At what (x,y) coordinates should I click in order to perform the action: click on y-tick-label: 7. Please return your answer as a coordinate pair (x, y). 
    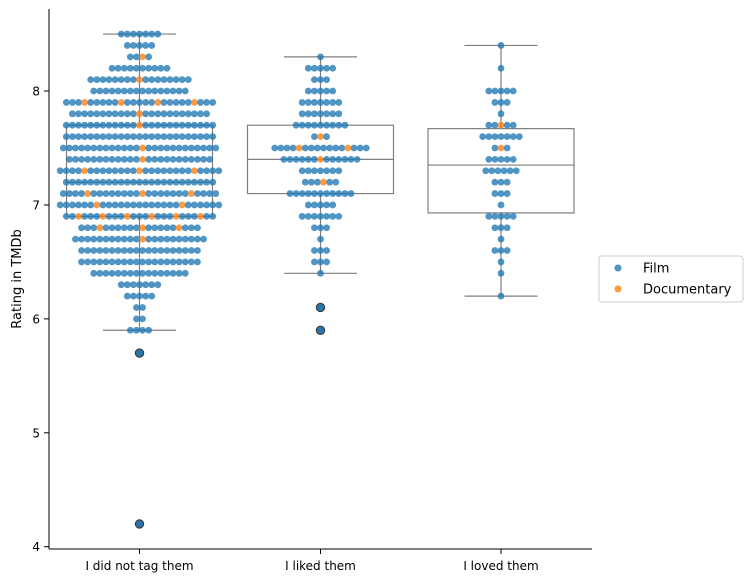
    Looking at the image, I should click on (36, 205).